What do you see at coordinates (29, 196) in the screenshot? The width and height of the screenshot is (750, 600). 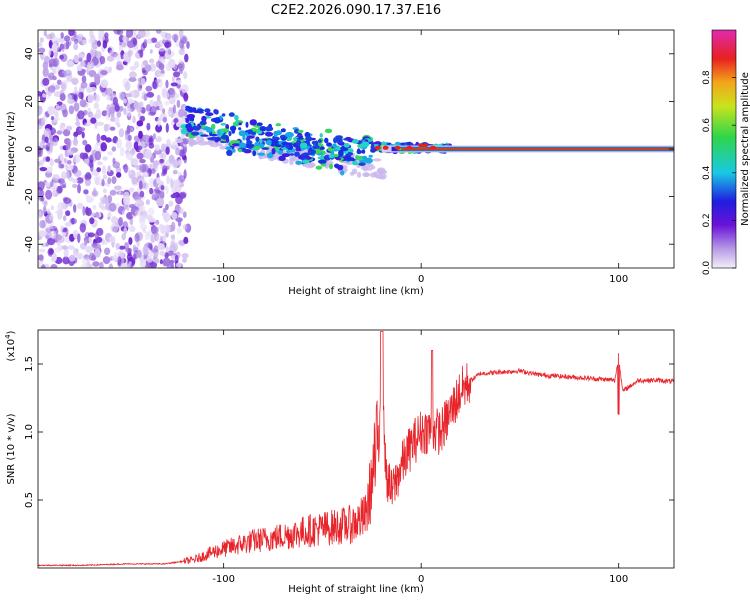 I see `heatmap-y-tick-label: -20` at bounding box center [29, 196].